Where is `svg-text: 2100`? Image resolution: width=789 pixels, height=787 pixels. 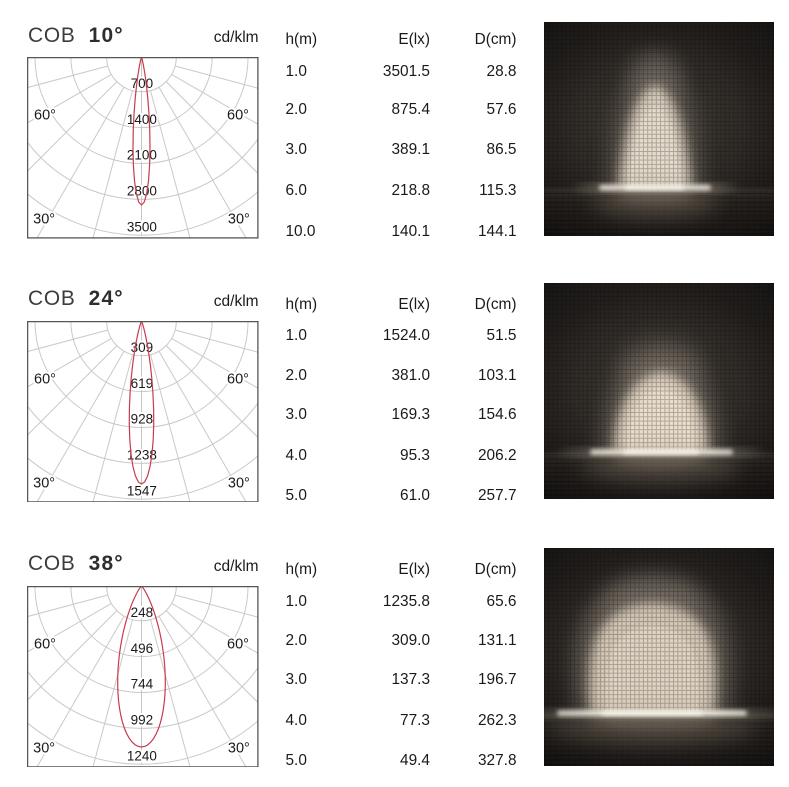
svg-text: 2100 is located at coordinates (142, 155).